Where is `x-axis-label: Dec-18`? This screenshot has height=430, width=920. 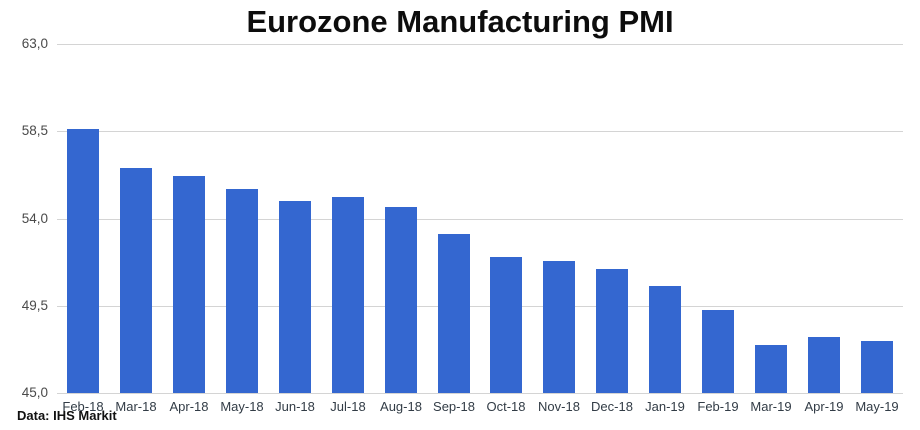
x-axis-label: Dec-18 is located at coordinates (612, 406).